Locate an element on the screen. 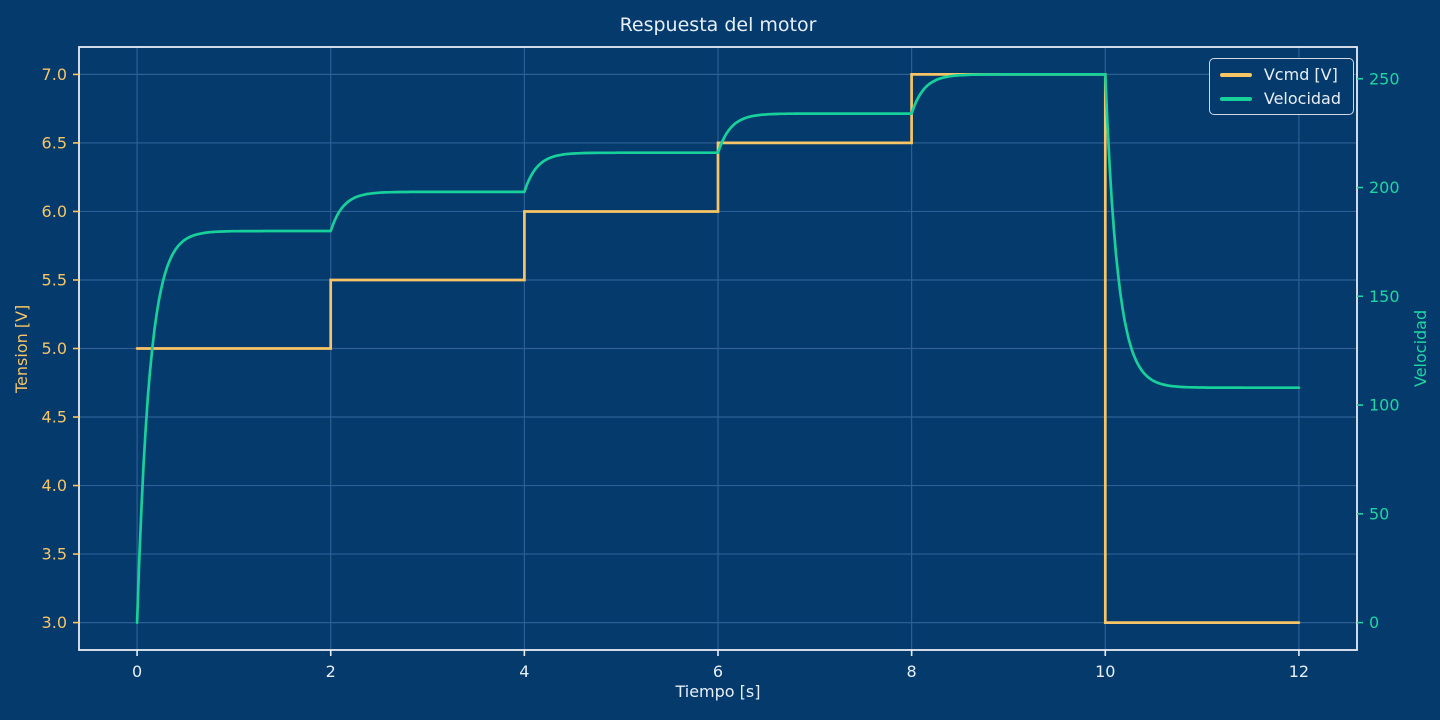 This screenshot has width=1440, height=720. legend: Vcmd [V] Velocidad is located at coordinates (1281, 86).